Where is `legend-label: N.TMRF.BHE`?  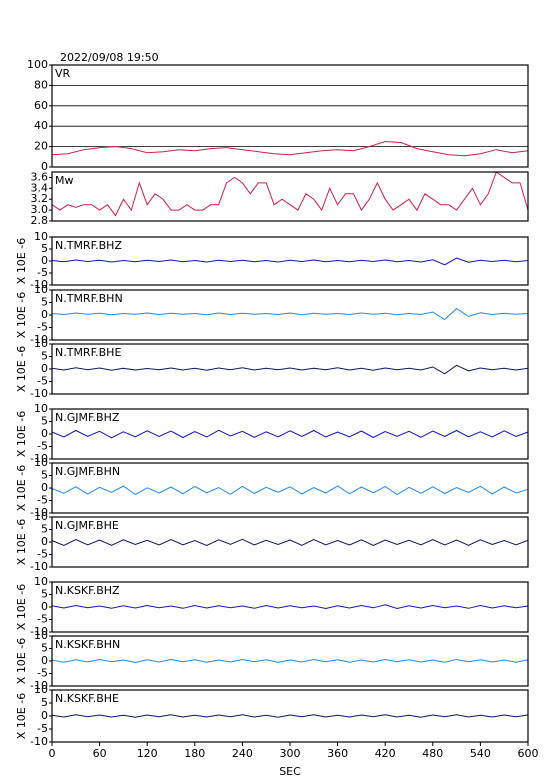
legend-label: N.TMRF.BHE is located at coordinates (88, 352).